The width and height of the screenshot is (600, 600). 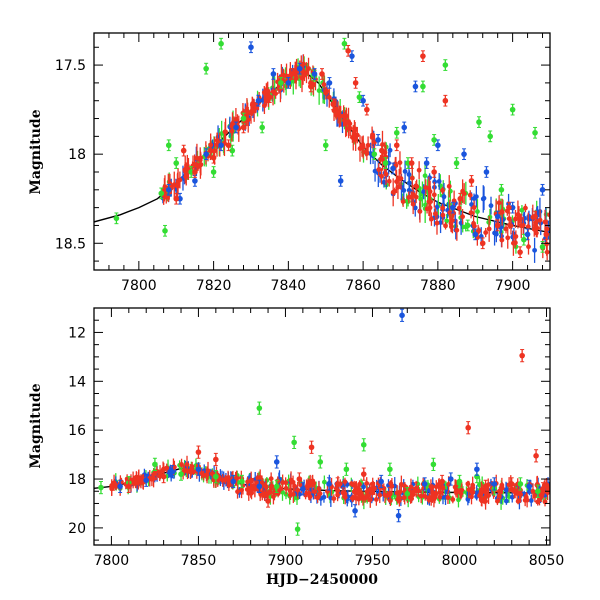 What do you see at coordinates (322, 580) in the screenshot?
I see `bottom-x-axis-label: HJD−2450000` at bounding box center [322, 580].